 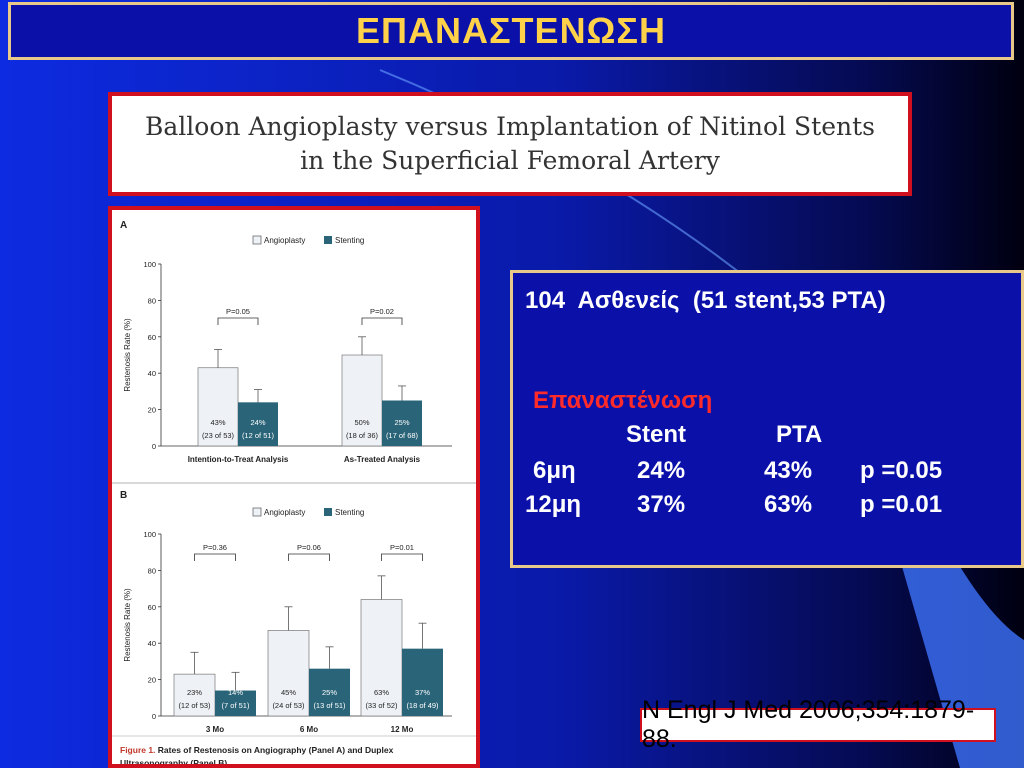 I want to click on slide-title: ΕΠΑΝΑΣΤΕΝΩΣΗ, so click(x=511, y=30).